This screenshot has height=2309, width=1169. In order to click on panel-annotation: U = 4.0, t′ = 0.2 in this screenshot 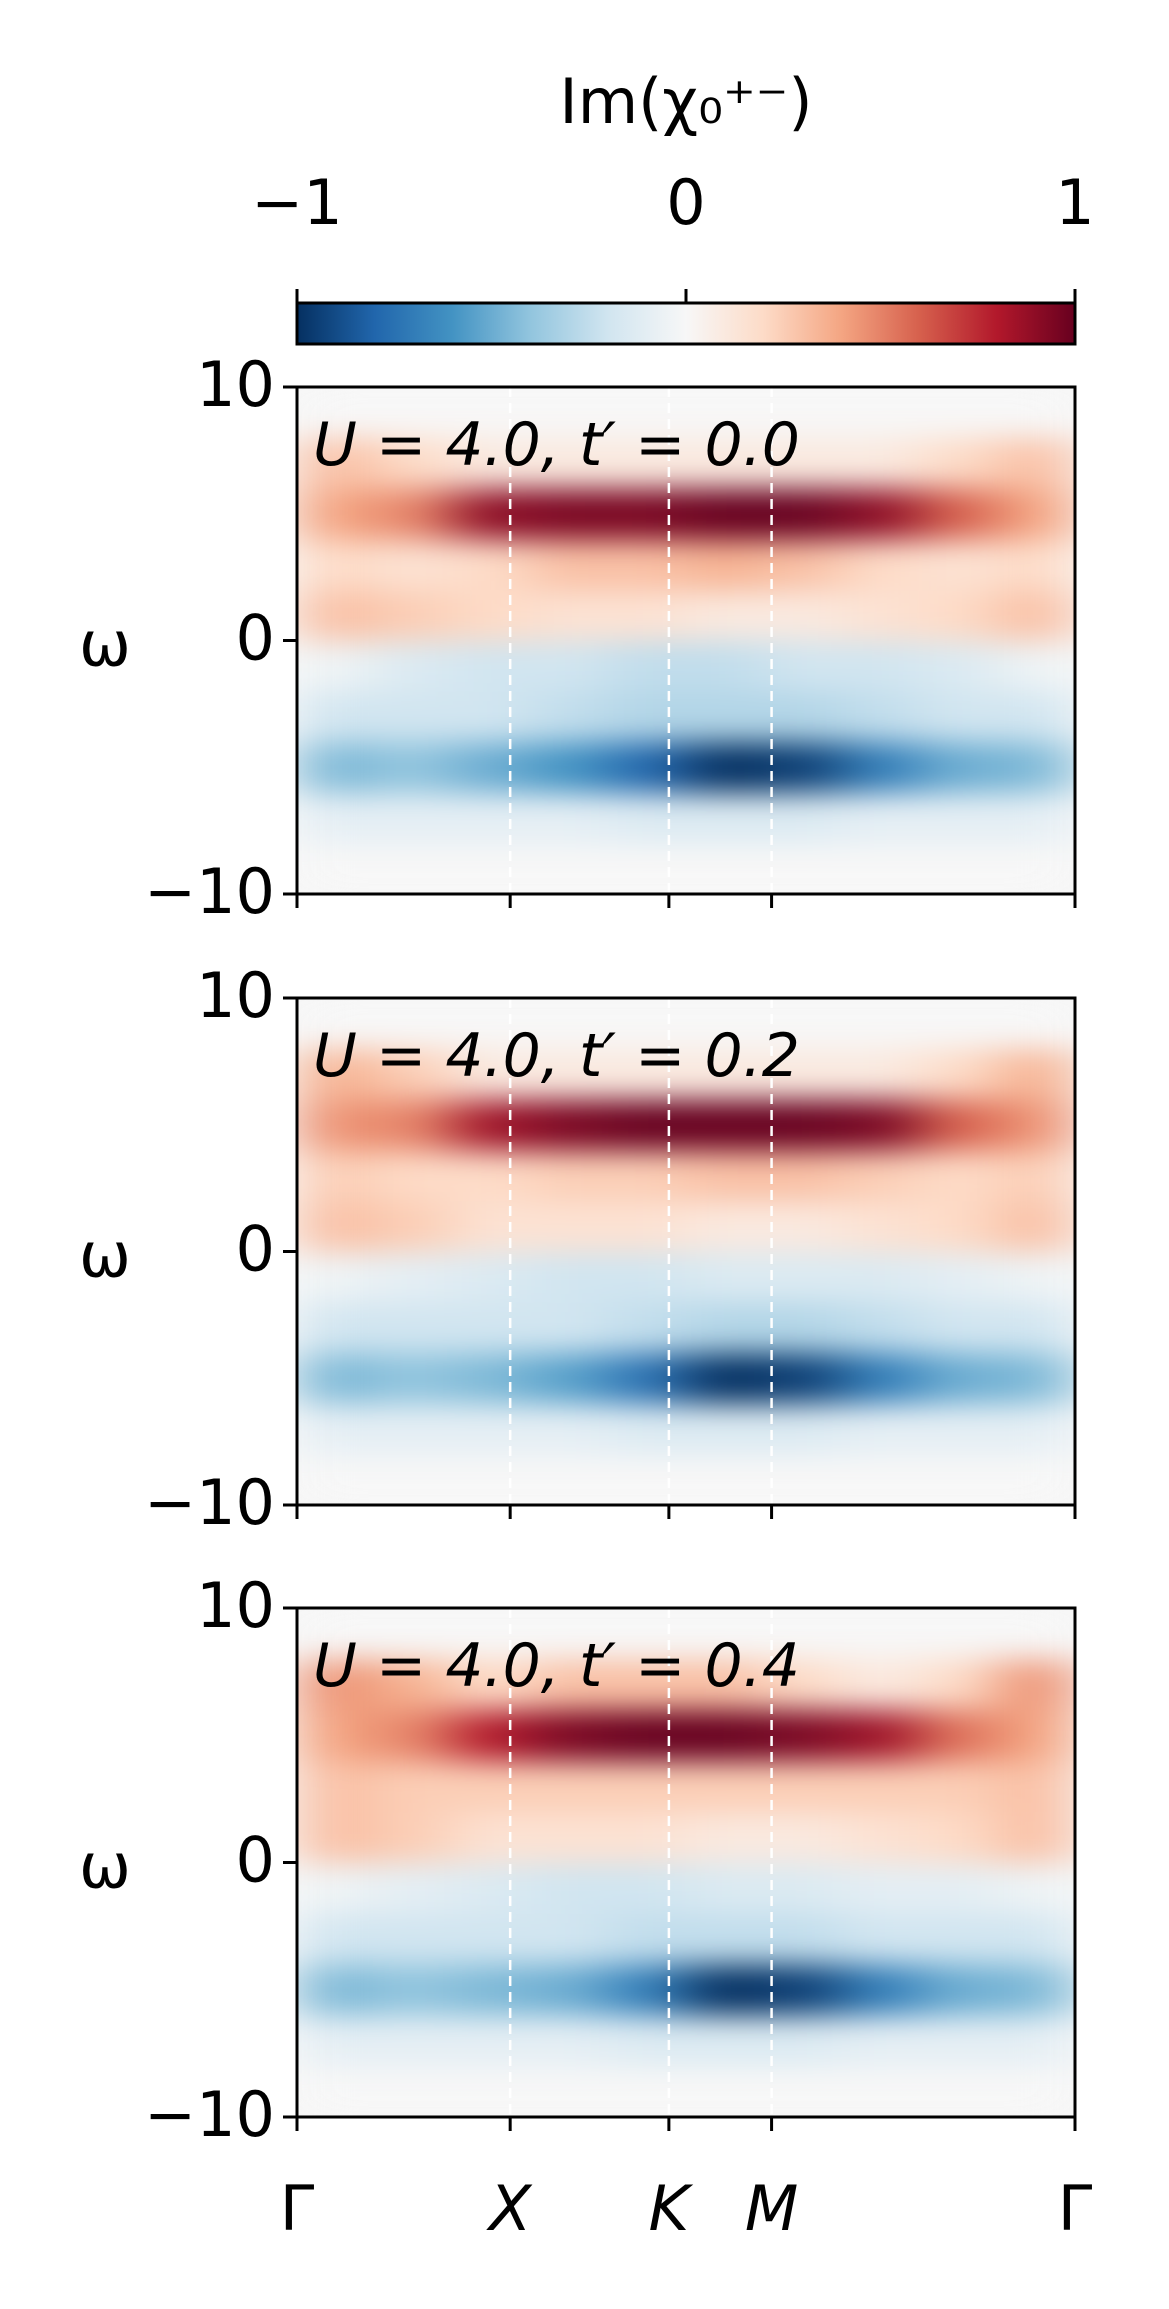, I will do `click(556, 1056)`.